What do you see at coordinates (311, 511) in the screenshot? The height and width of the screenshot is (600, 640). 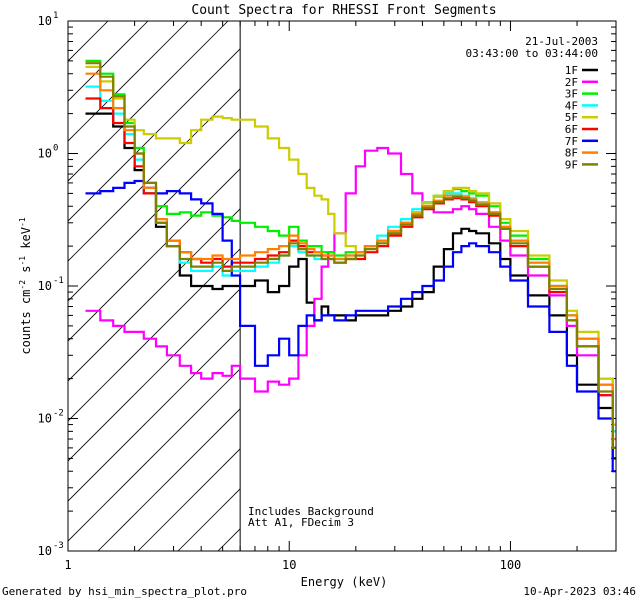 I see `annotation-text: Includes Background` at bounding box center [311, 511].